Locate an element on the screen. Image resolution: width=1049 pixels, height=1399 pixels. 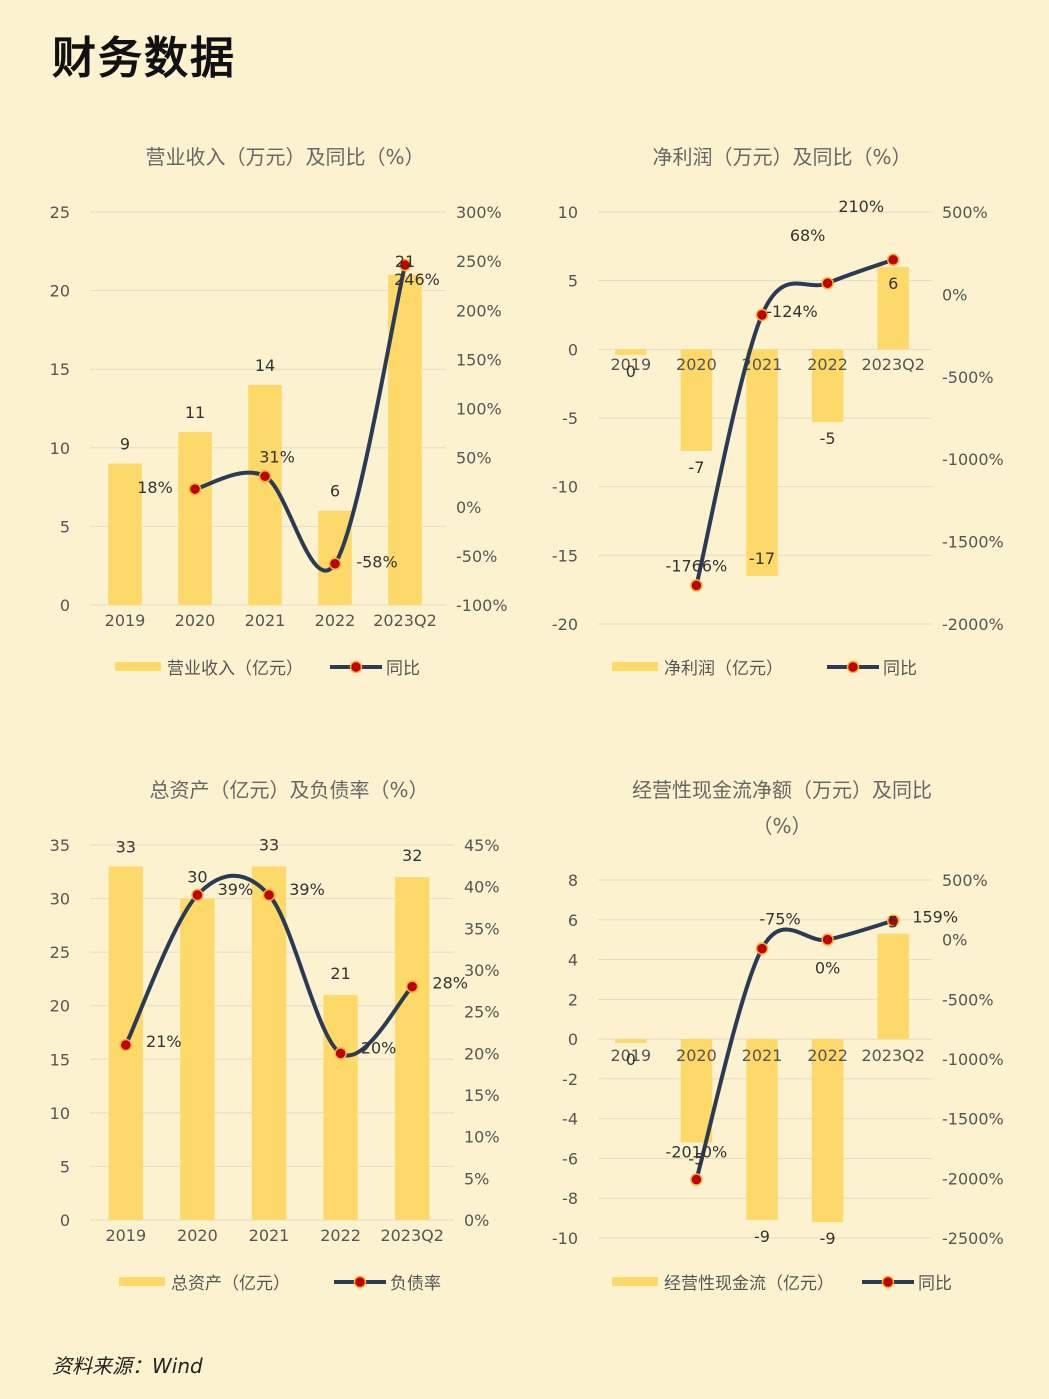
series-line is located at coordinates (795, 422).